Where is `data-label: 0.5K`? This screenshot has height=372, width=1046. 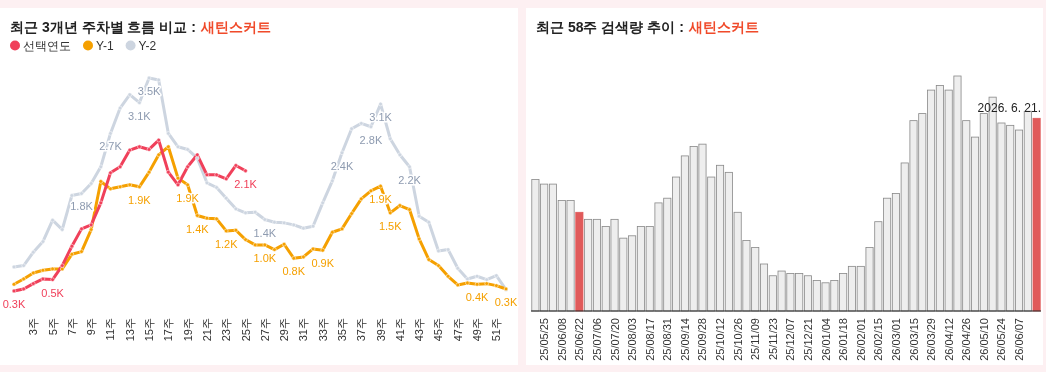
data-label: 0.5K is located at coordinates (53, 292).